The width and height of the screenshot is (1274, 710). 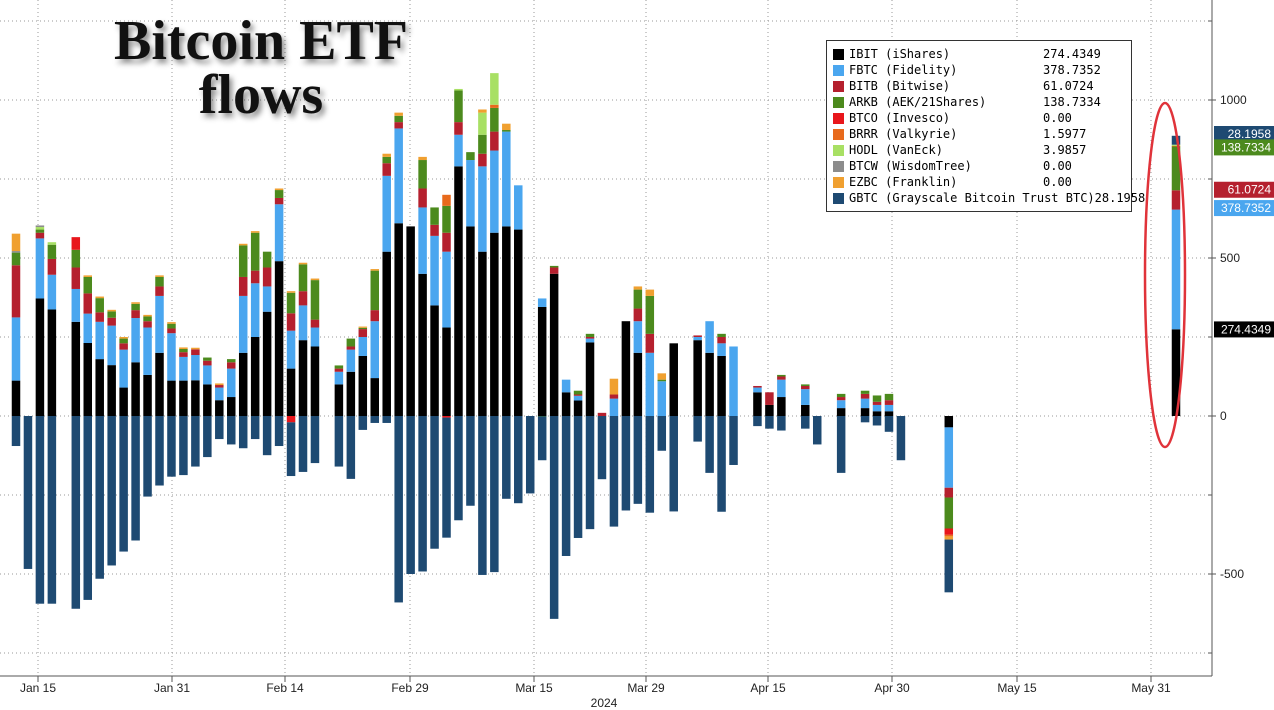 I want to click on latest-label-text: 378.7352, so click(x=1246, y=208).